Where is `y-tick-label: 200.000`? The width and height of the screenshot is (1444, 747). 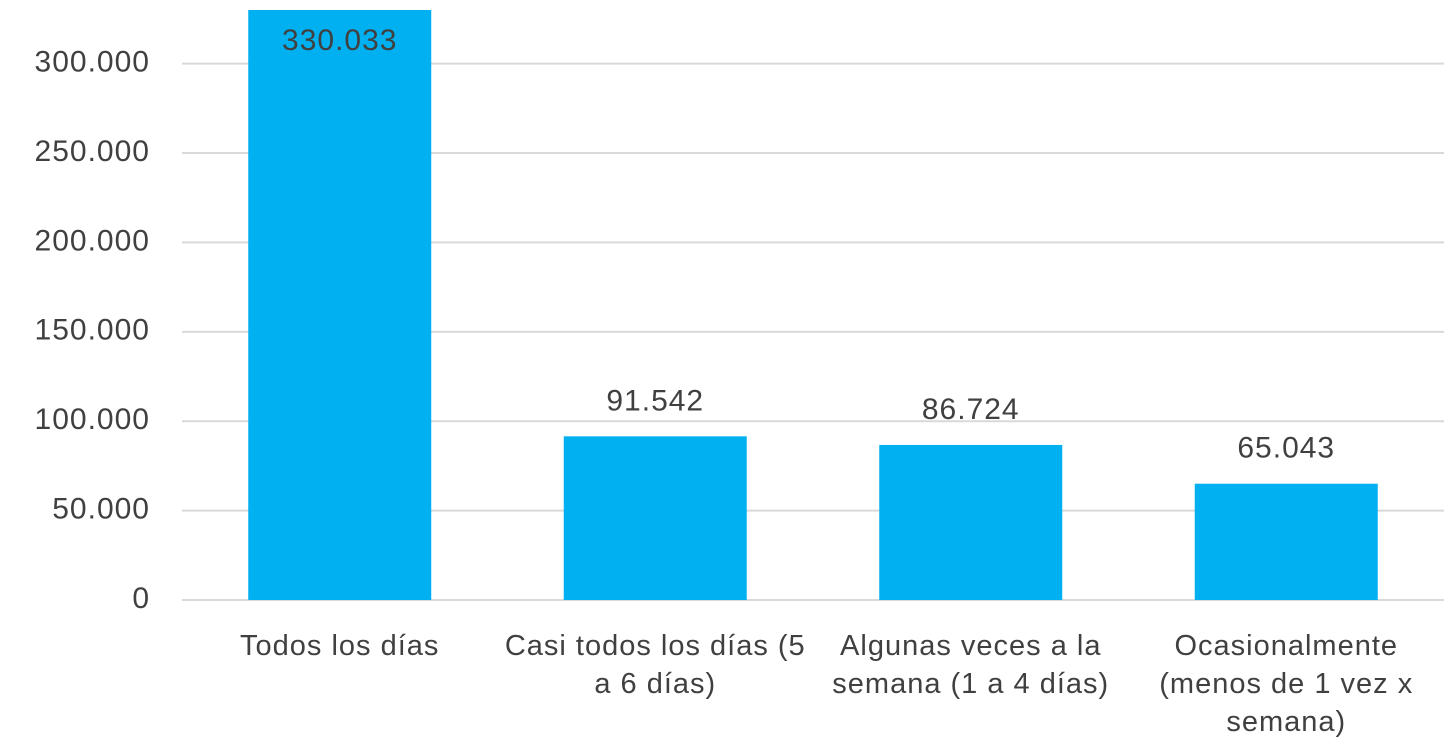
y-tick-label: 200.000 is located at coordinates (92, 240).